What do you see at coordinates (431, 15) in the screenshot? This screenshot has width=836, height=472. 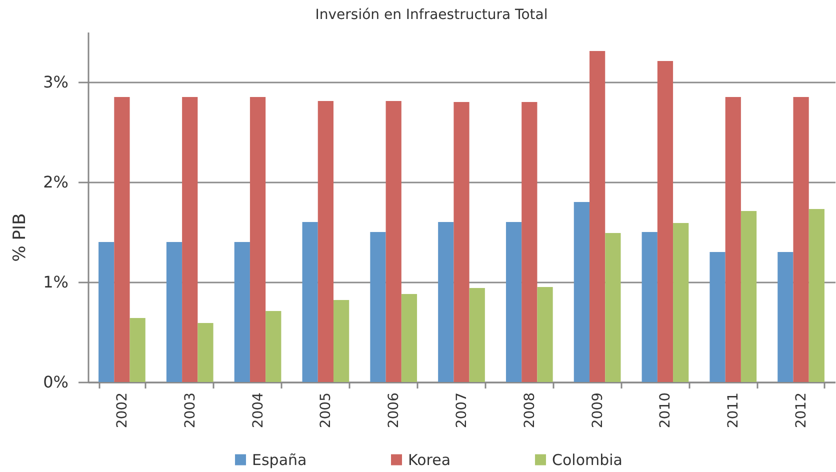 I see `chart-title: Inversión en Infraestructura Total` at bounding box center [431, 15].